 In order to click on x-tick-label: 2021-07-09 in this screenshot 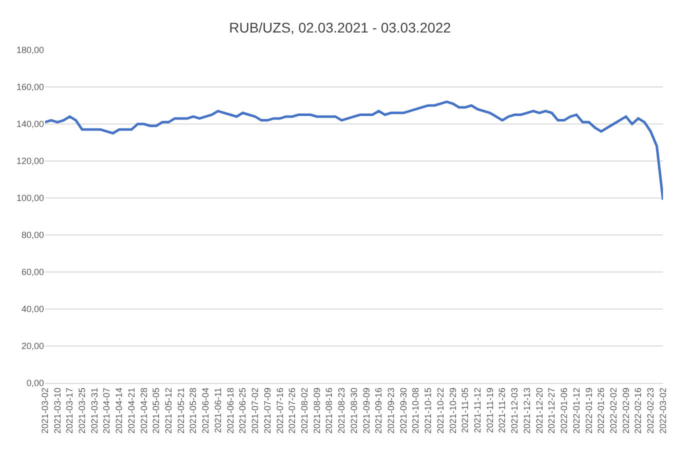, I will do `click(267, 411)`.